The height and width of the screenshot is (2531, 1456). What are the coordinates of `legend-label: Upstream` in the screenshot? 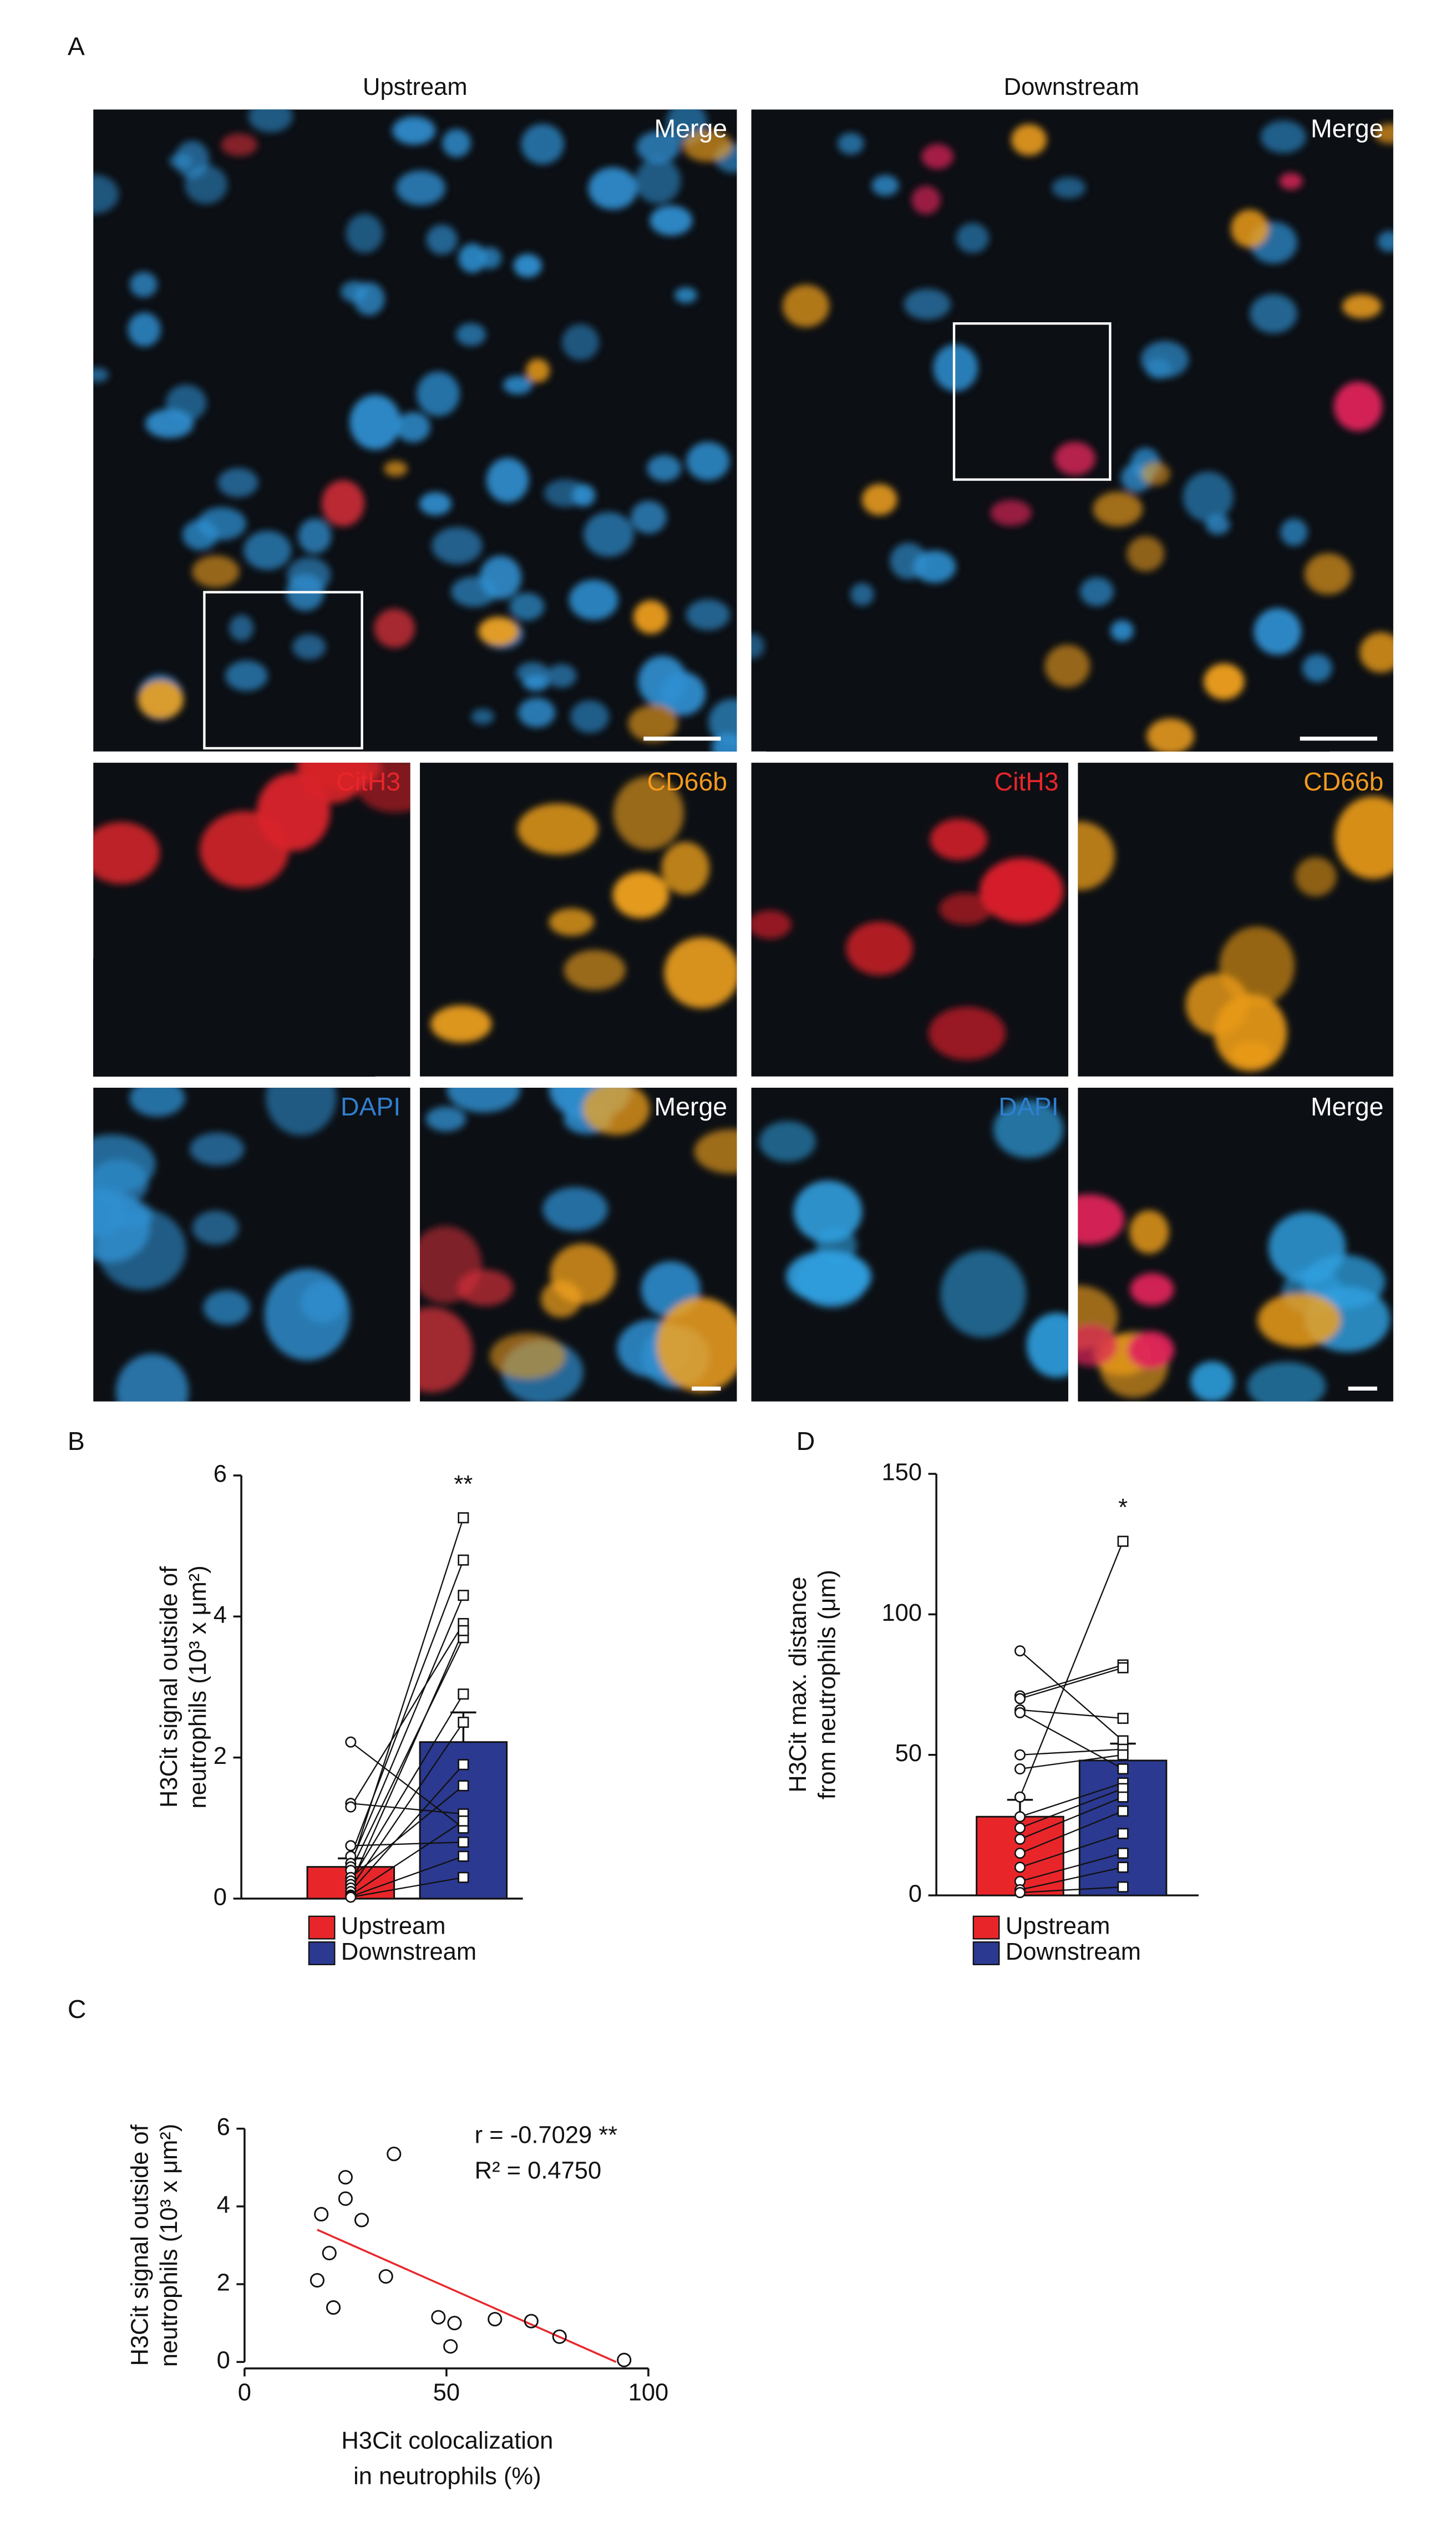 It's located at (393, 1926).